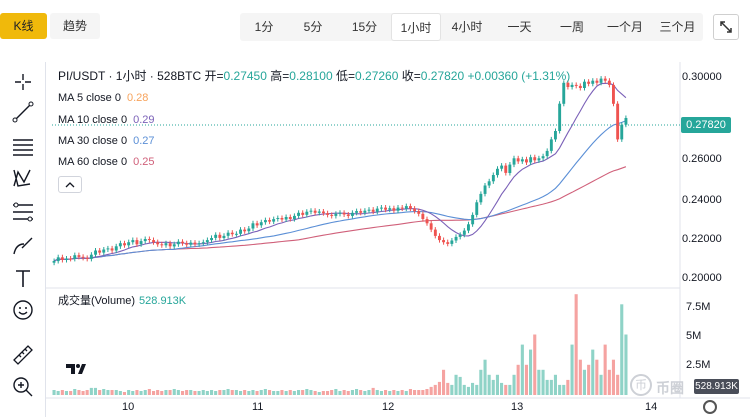 This screenshot has width=750, height=417. I want to click on collapse-legend-button, so click(70, 184).